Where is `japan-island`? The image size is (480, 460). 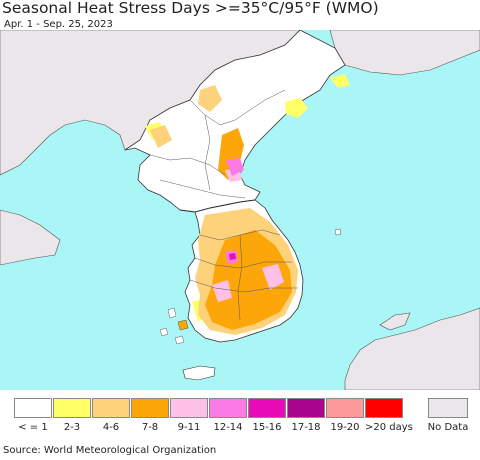 japan-island is located at coordinates (395, 321).